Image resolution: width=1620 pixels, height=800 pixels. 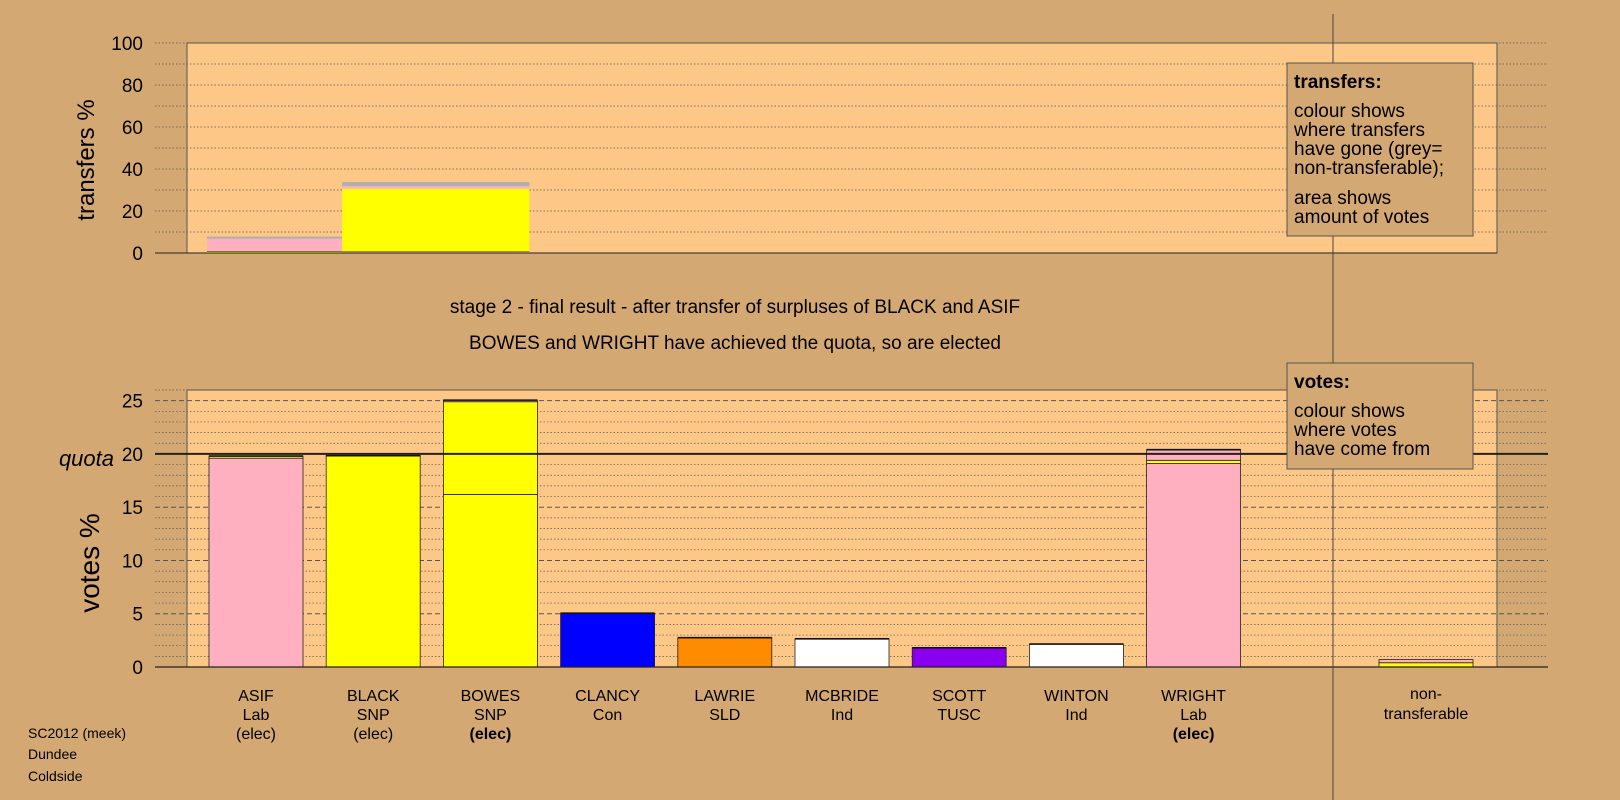 What do you see at coordinates (132, 508) in the screenshot?
I see `votes-y-tick-label: 15` at bounding box center [132, 508].